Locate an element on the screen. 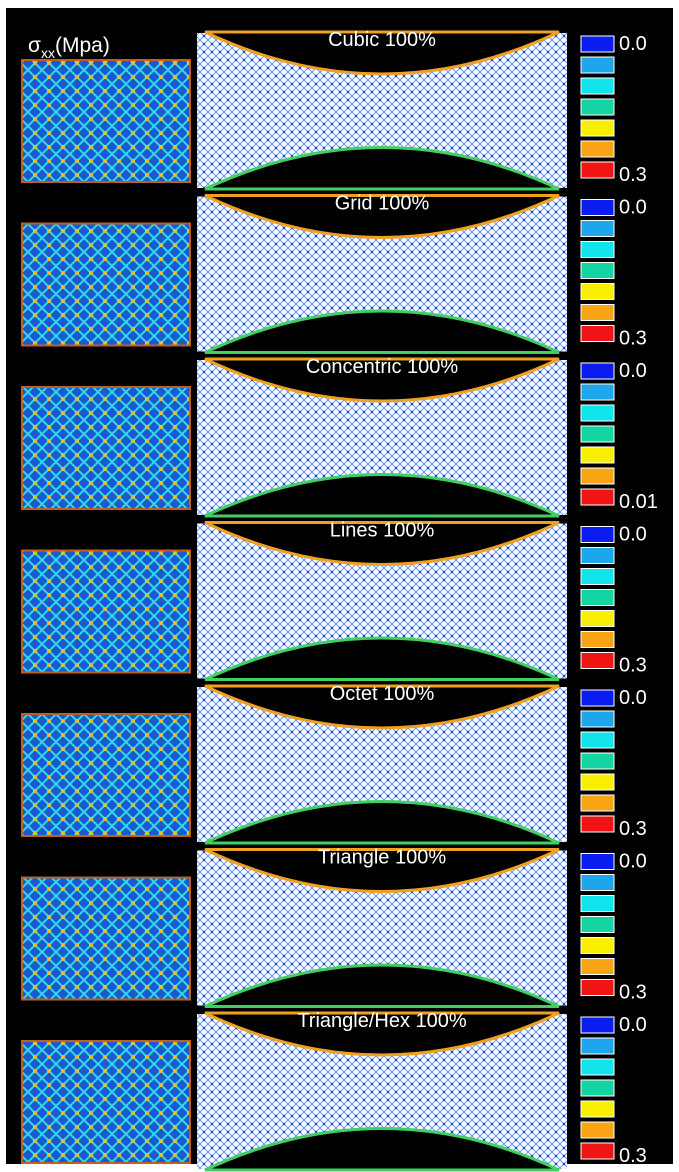  panel-title: Cubic 100% is located at coordinates (382, 40).